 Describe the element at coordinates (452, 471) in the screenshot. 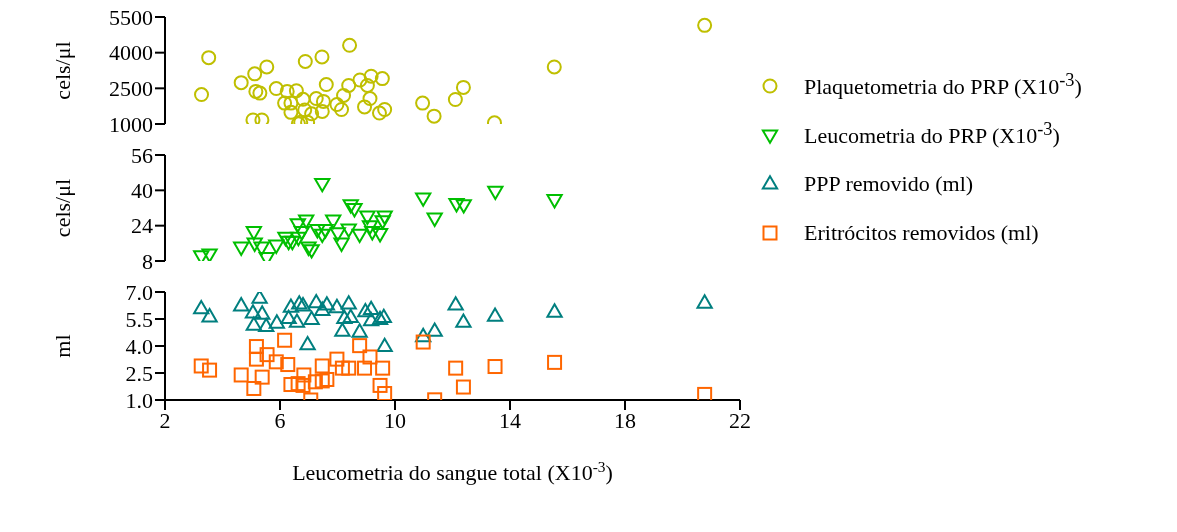

I see `x-axis-title: Leucometria do sangue total (X10$^{-3}$)` at that location.